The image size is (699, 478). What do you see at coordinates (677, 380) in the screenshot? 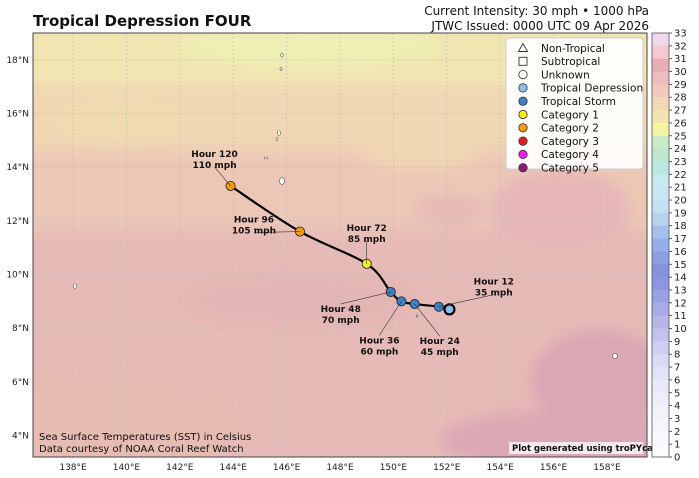
I see `colorbar-label: 6` at bounding box center [677, 380].